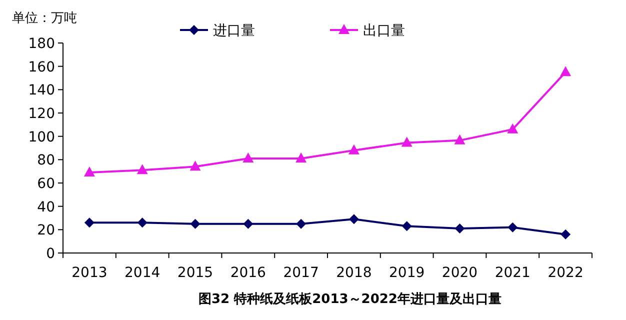  Describe the element at coordinates (354, 273) in the screenshot. I see `x-tick-label: 2018` at that location.